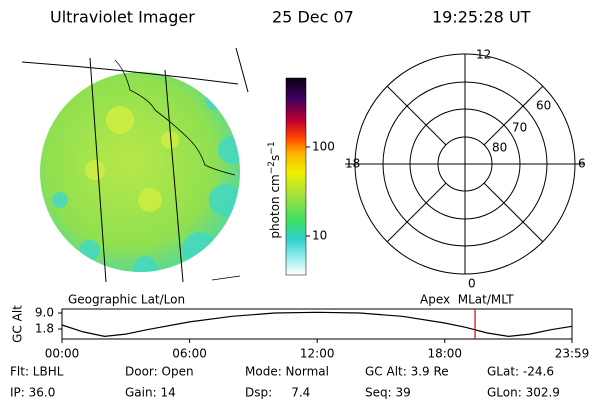 The width and height of the screenshot is (600, 400). Describe the element at coordinates (472, 284) in the screenshot. I see `mlt-label: 0` at that location.